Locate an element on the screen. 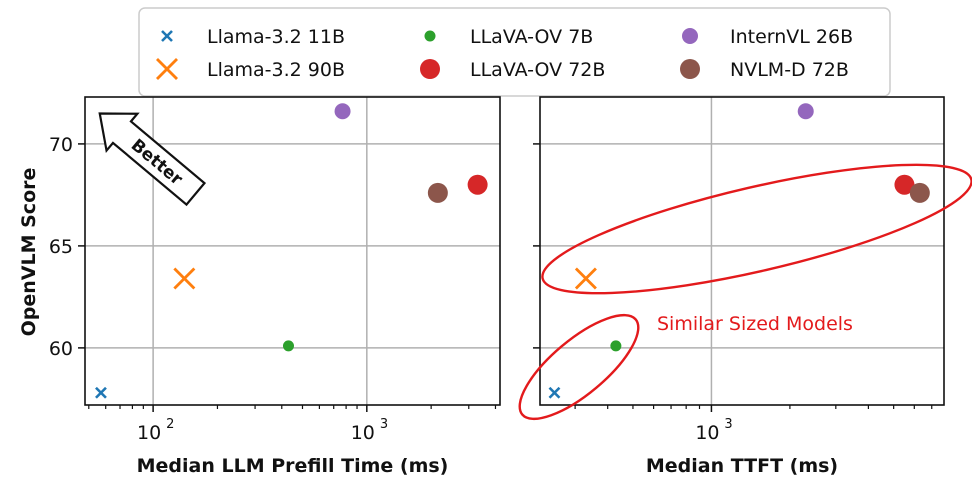 The width and height of the screenshot is (972, 493). ytick-label-1: 65 is located at coordinates (61, 247).